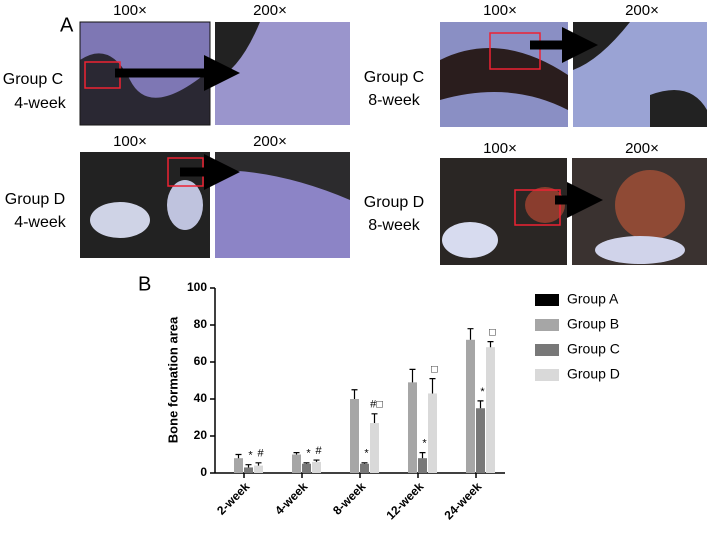 This screenshot has height=541, width=709. What do you see at coordinates (593, 299) in the screenshot?
I see `legend-label: Group A` at bounding box center [593, 299].